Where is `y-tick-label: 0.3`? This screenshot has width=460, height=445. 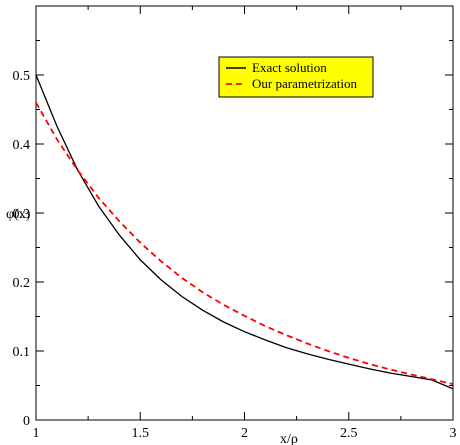 y-tick-label: 0.3 is located at coordinates (22, 214).